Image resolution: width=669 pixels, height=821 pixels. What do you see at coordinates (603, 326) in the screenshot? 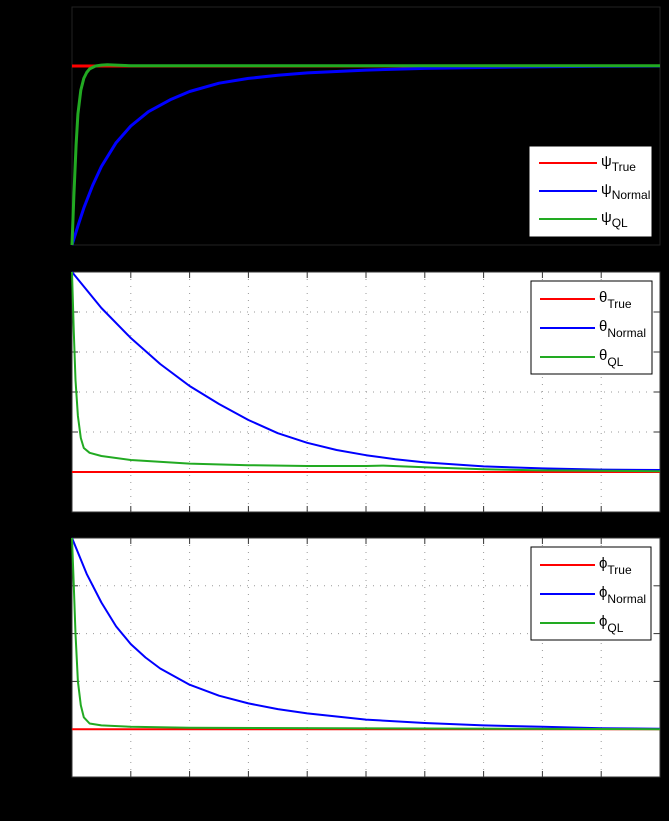
I see `legend-theta-normal-symbol: θ` at bounding box center [603, 326].